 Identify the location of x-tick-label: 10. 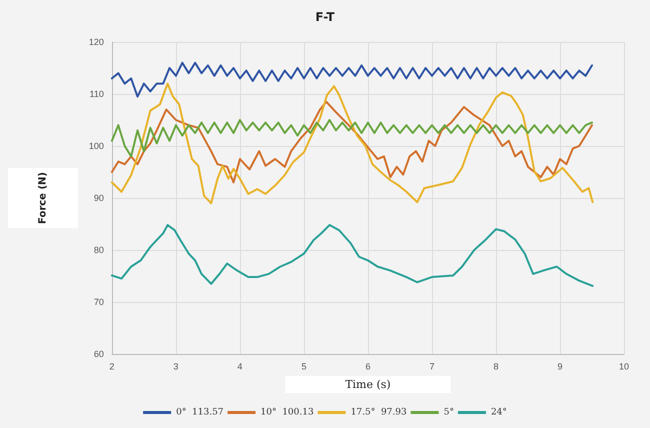
(624, 367).